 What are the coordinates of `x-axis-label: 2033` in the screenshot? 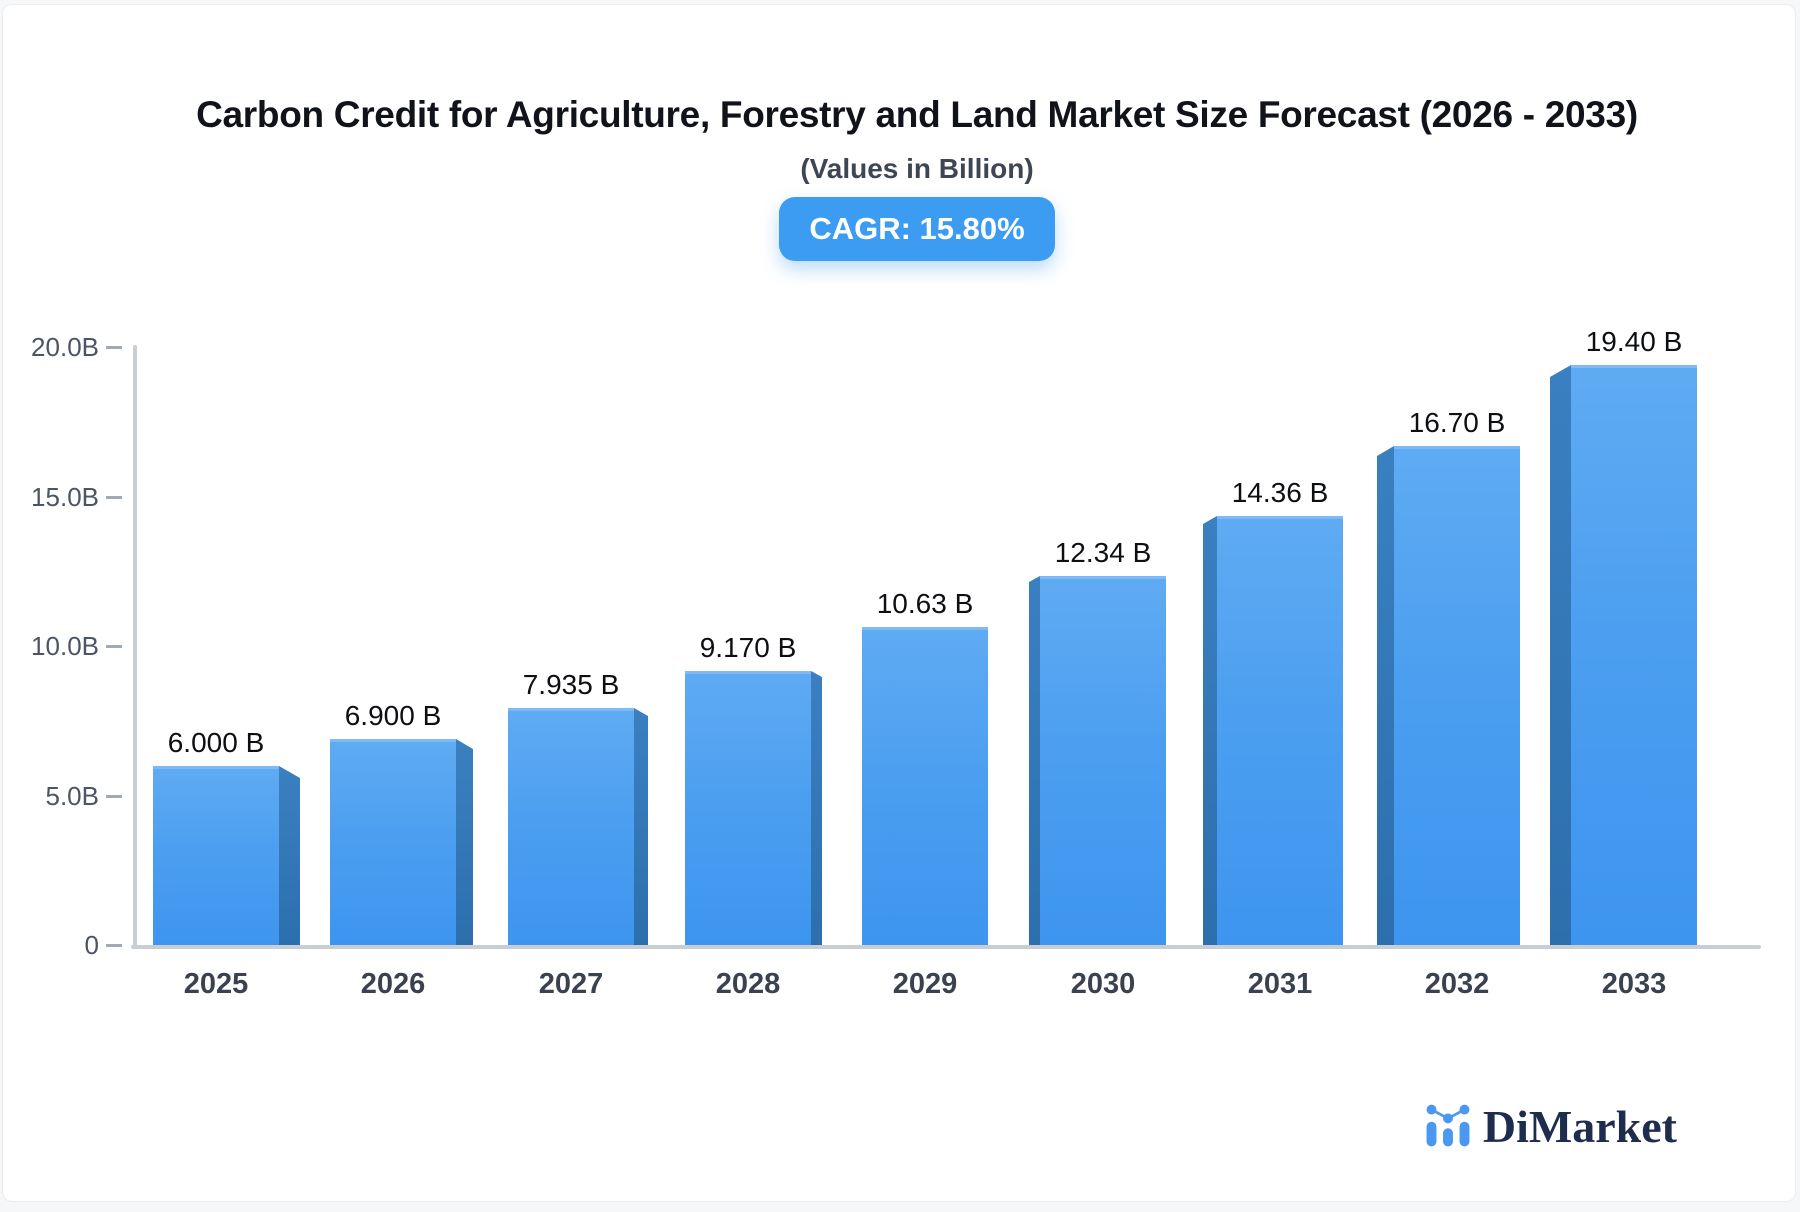 It's located at (1634, 984).